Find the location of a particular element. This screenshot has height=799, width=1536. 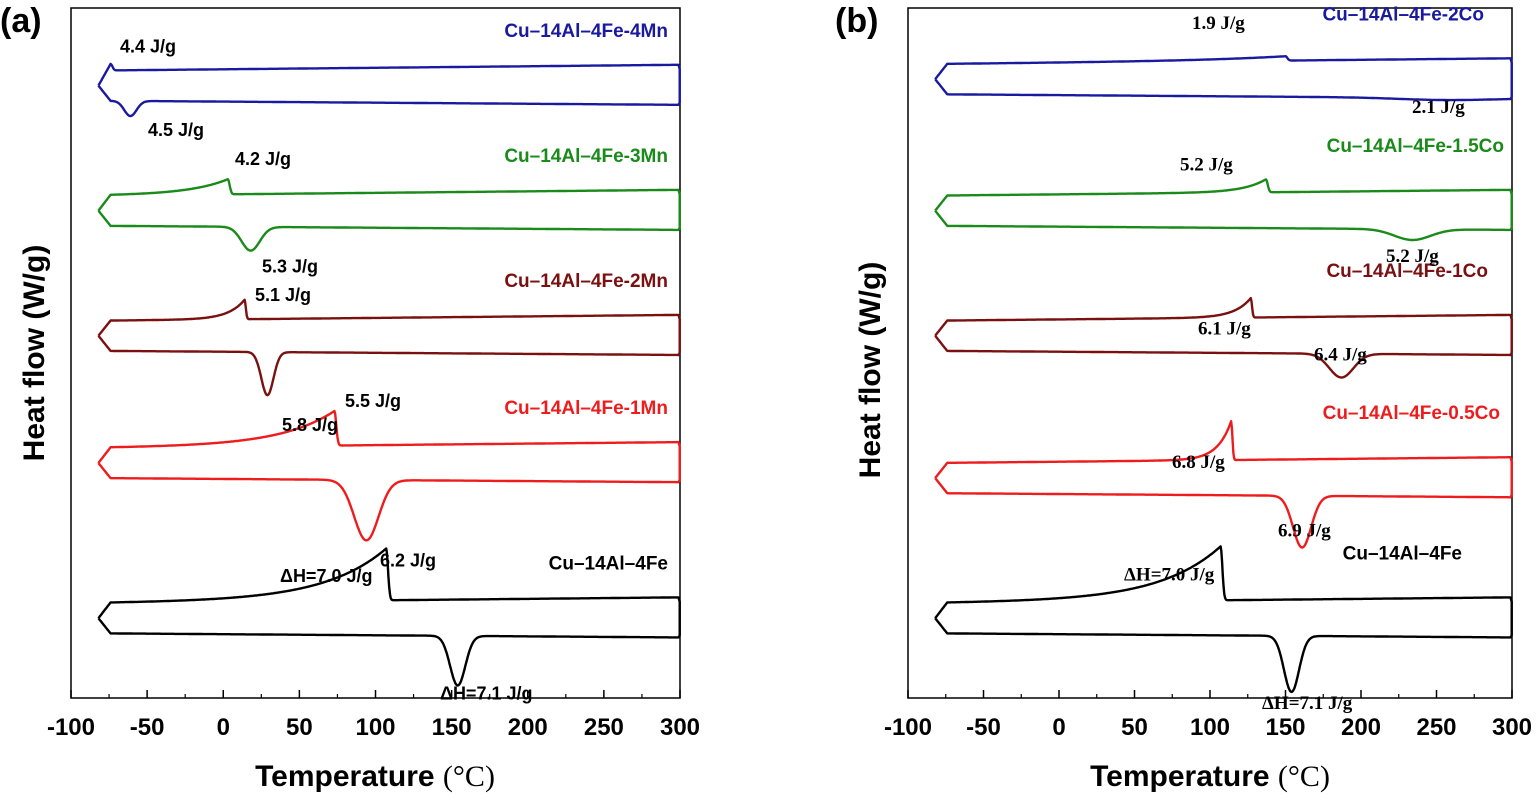

panel-b-series-1-label: Cu–14Al–4Fe-1.5Co is located at coordinates (1415, 146).